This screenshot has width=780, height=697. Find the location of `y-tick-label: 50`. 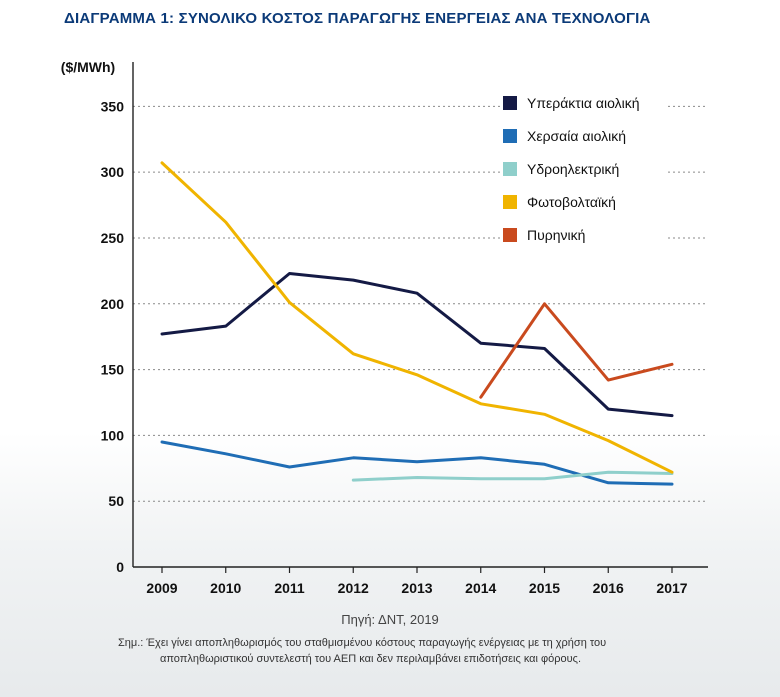

y-tick-label: 50 is located at coordinates (116, 501).